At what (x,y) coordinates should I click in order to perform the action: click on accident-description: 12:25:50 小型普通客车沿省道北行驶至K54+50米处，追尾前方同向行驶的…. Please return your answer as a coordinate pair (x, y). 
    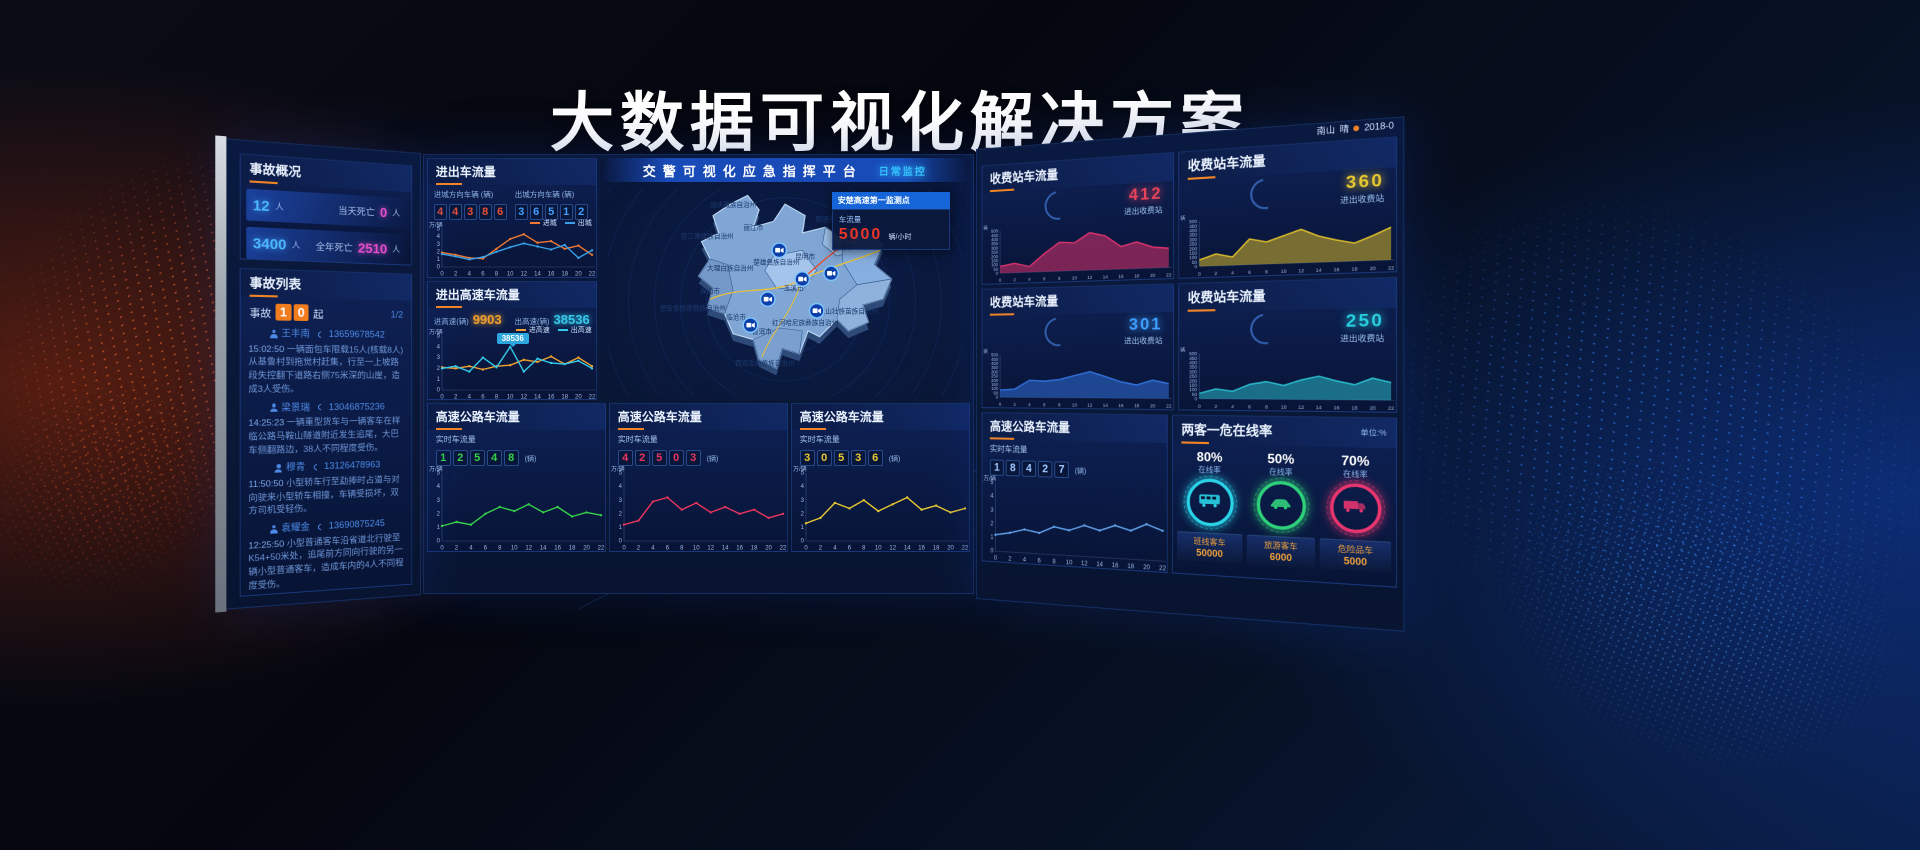
    Looking at the image, I should click on (326, 561).